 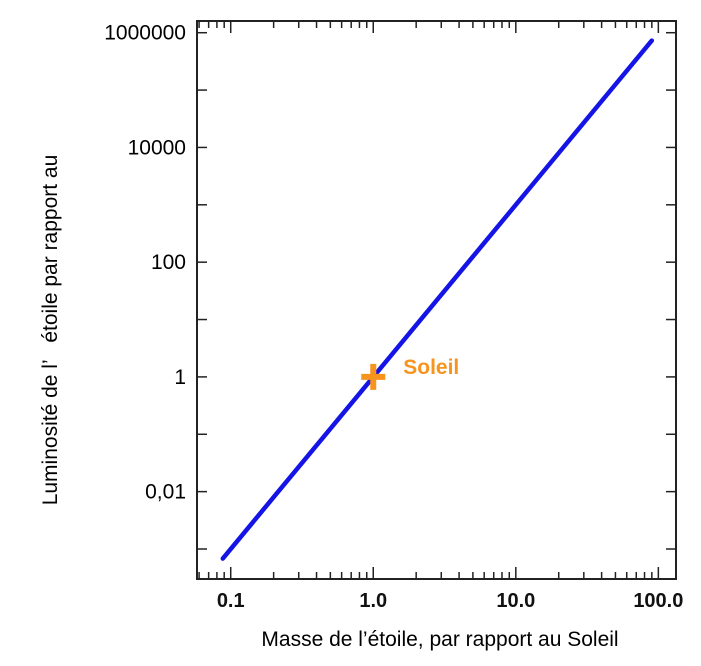 What do you see at coordinates (165, 492) in the screenshot?
I see `y-tick-label: 0,01` at bounding box center [165, 492].